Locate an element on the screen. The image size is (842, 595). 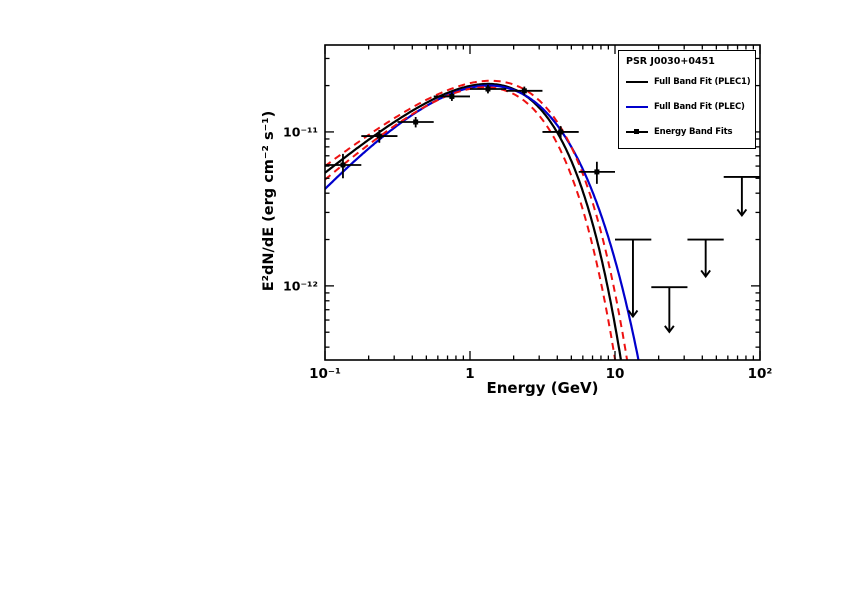
x-axis-title: Energy (GeV) is located at coordinates (542, 388).